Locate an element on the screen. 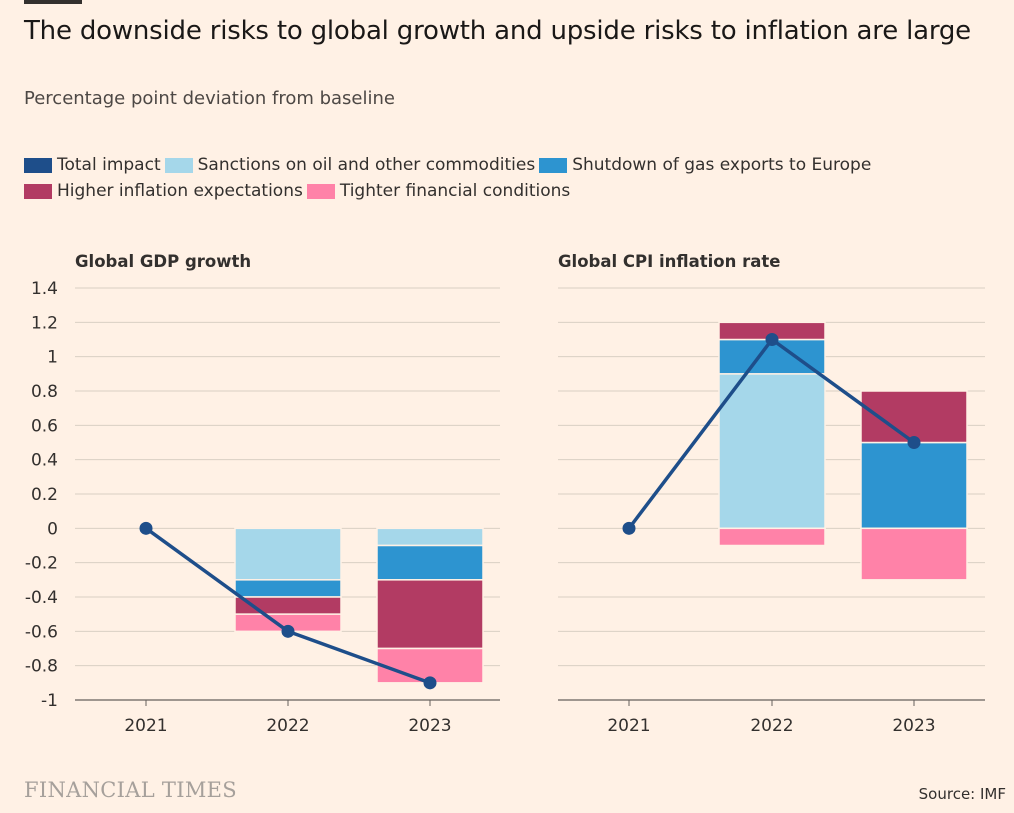 The height and width of the screenshot is (813, 1014). gdp-x-tick-label: 2023 is located at coordinates (429, 726).